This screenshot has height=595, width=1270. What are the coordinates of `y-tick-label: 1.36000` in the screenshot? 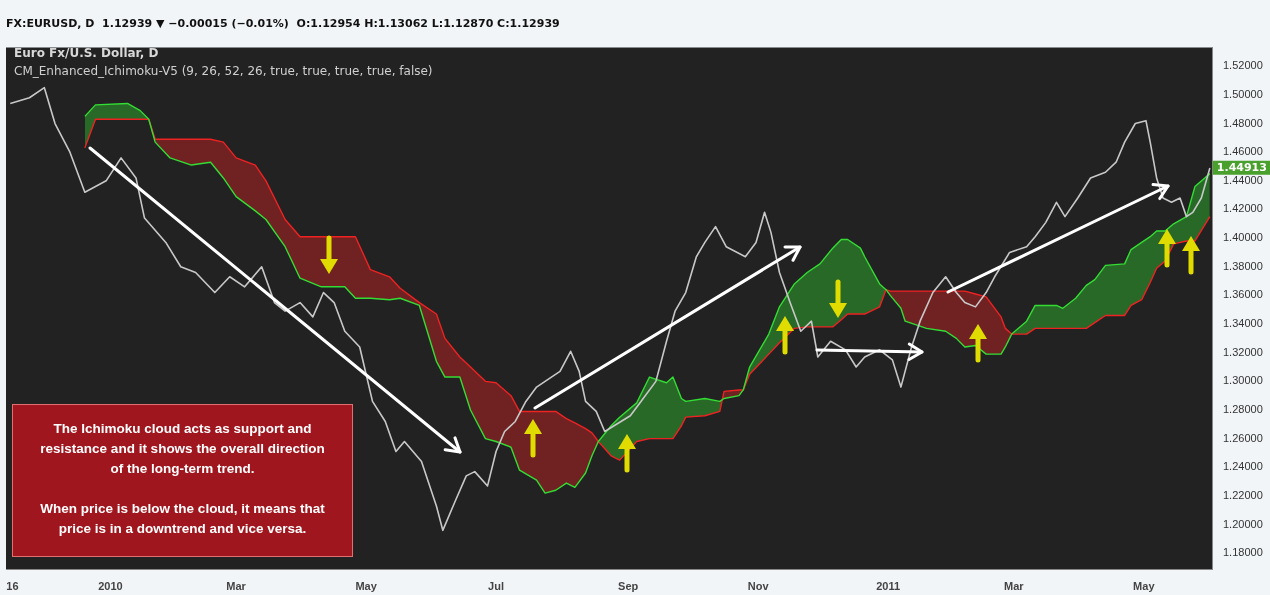 It's located at (1243, 294).